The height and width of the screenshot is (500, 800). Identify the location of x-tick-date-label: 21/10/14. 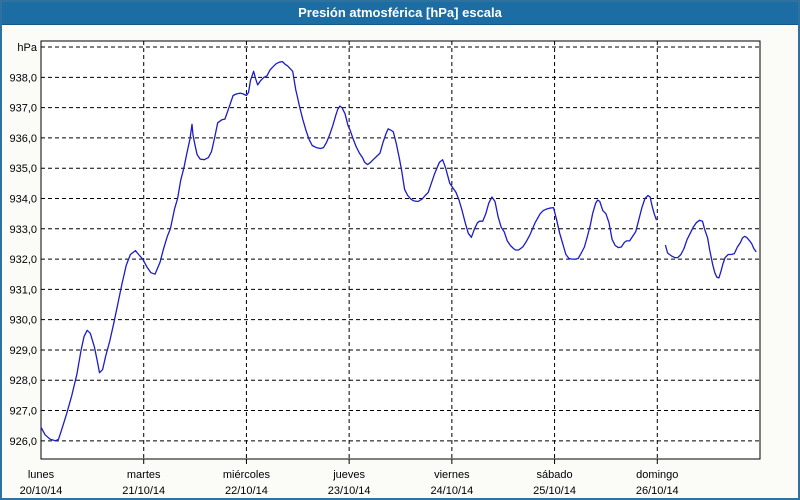
(143, 491).